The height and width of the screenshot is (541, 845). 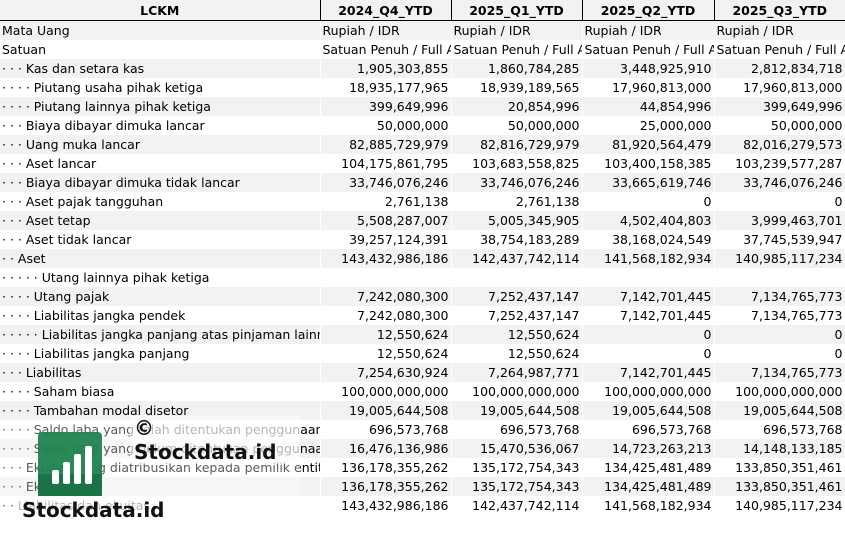 What do you see at coordinates (648, 144) in the screenshot?
I see `row-value: 81,920,564,479` at bounding box center [648, 144].